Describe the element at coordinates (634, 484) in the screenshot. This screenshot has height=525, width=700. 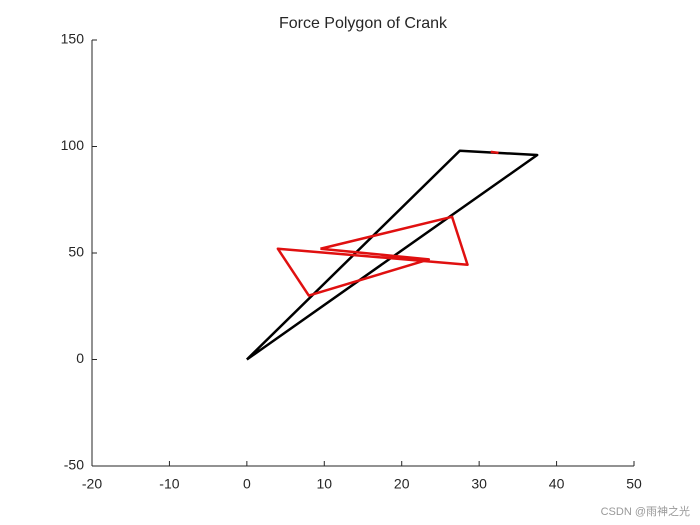
I see `x-tick-label: 50` at that location.